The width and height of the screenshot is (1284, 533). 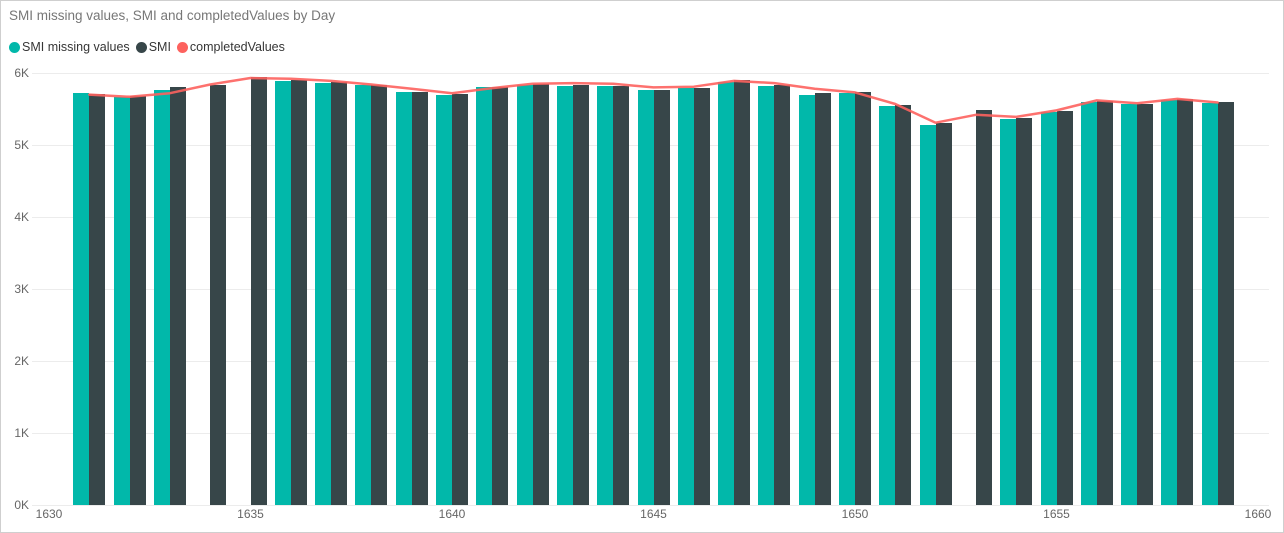 What do you see at coordinates (1258, 514) in the screenshot?
I see `x-axis-label: 1660` at bounding box center [1258, 514].